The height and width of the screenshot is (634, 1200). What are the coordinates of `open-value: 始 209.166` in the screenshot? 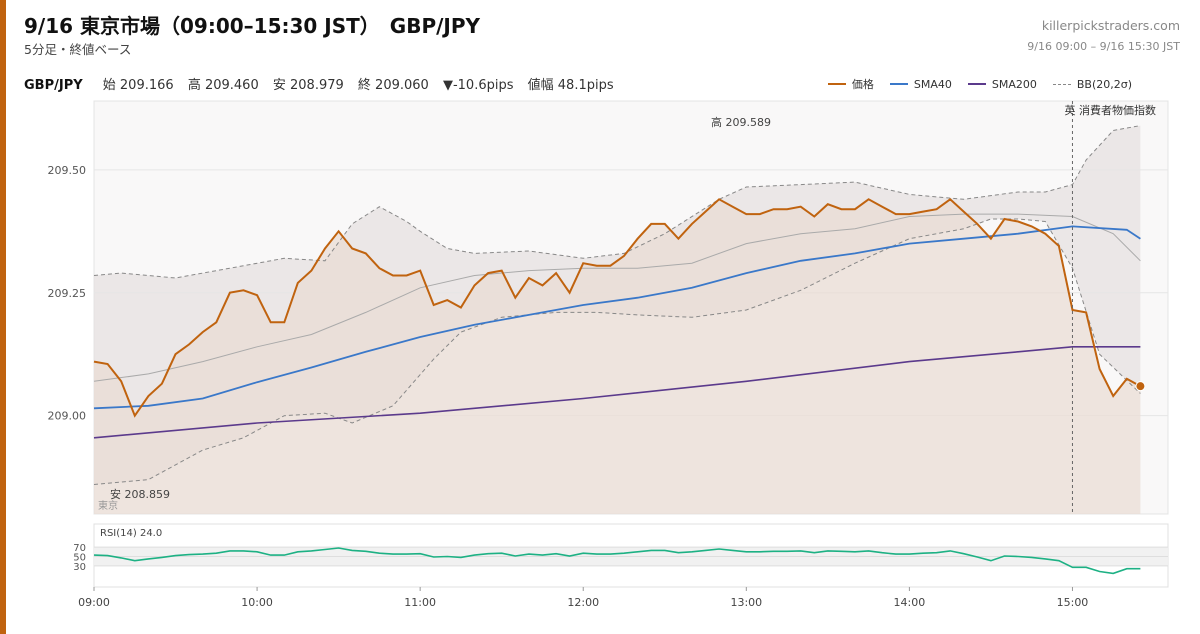 It's located at (138, 85).